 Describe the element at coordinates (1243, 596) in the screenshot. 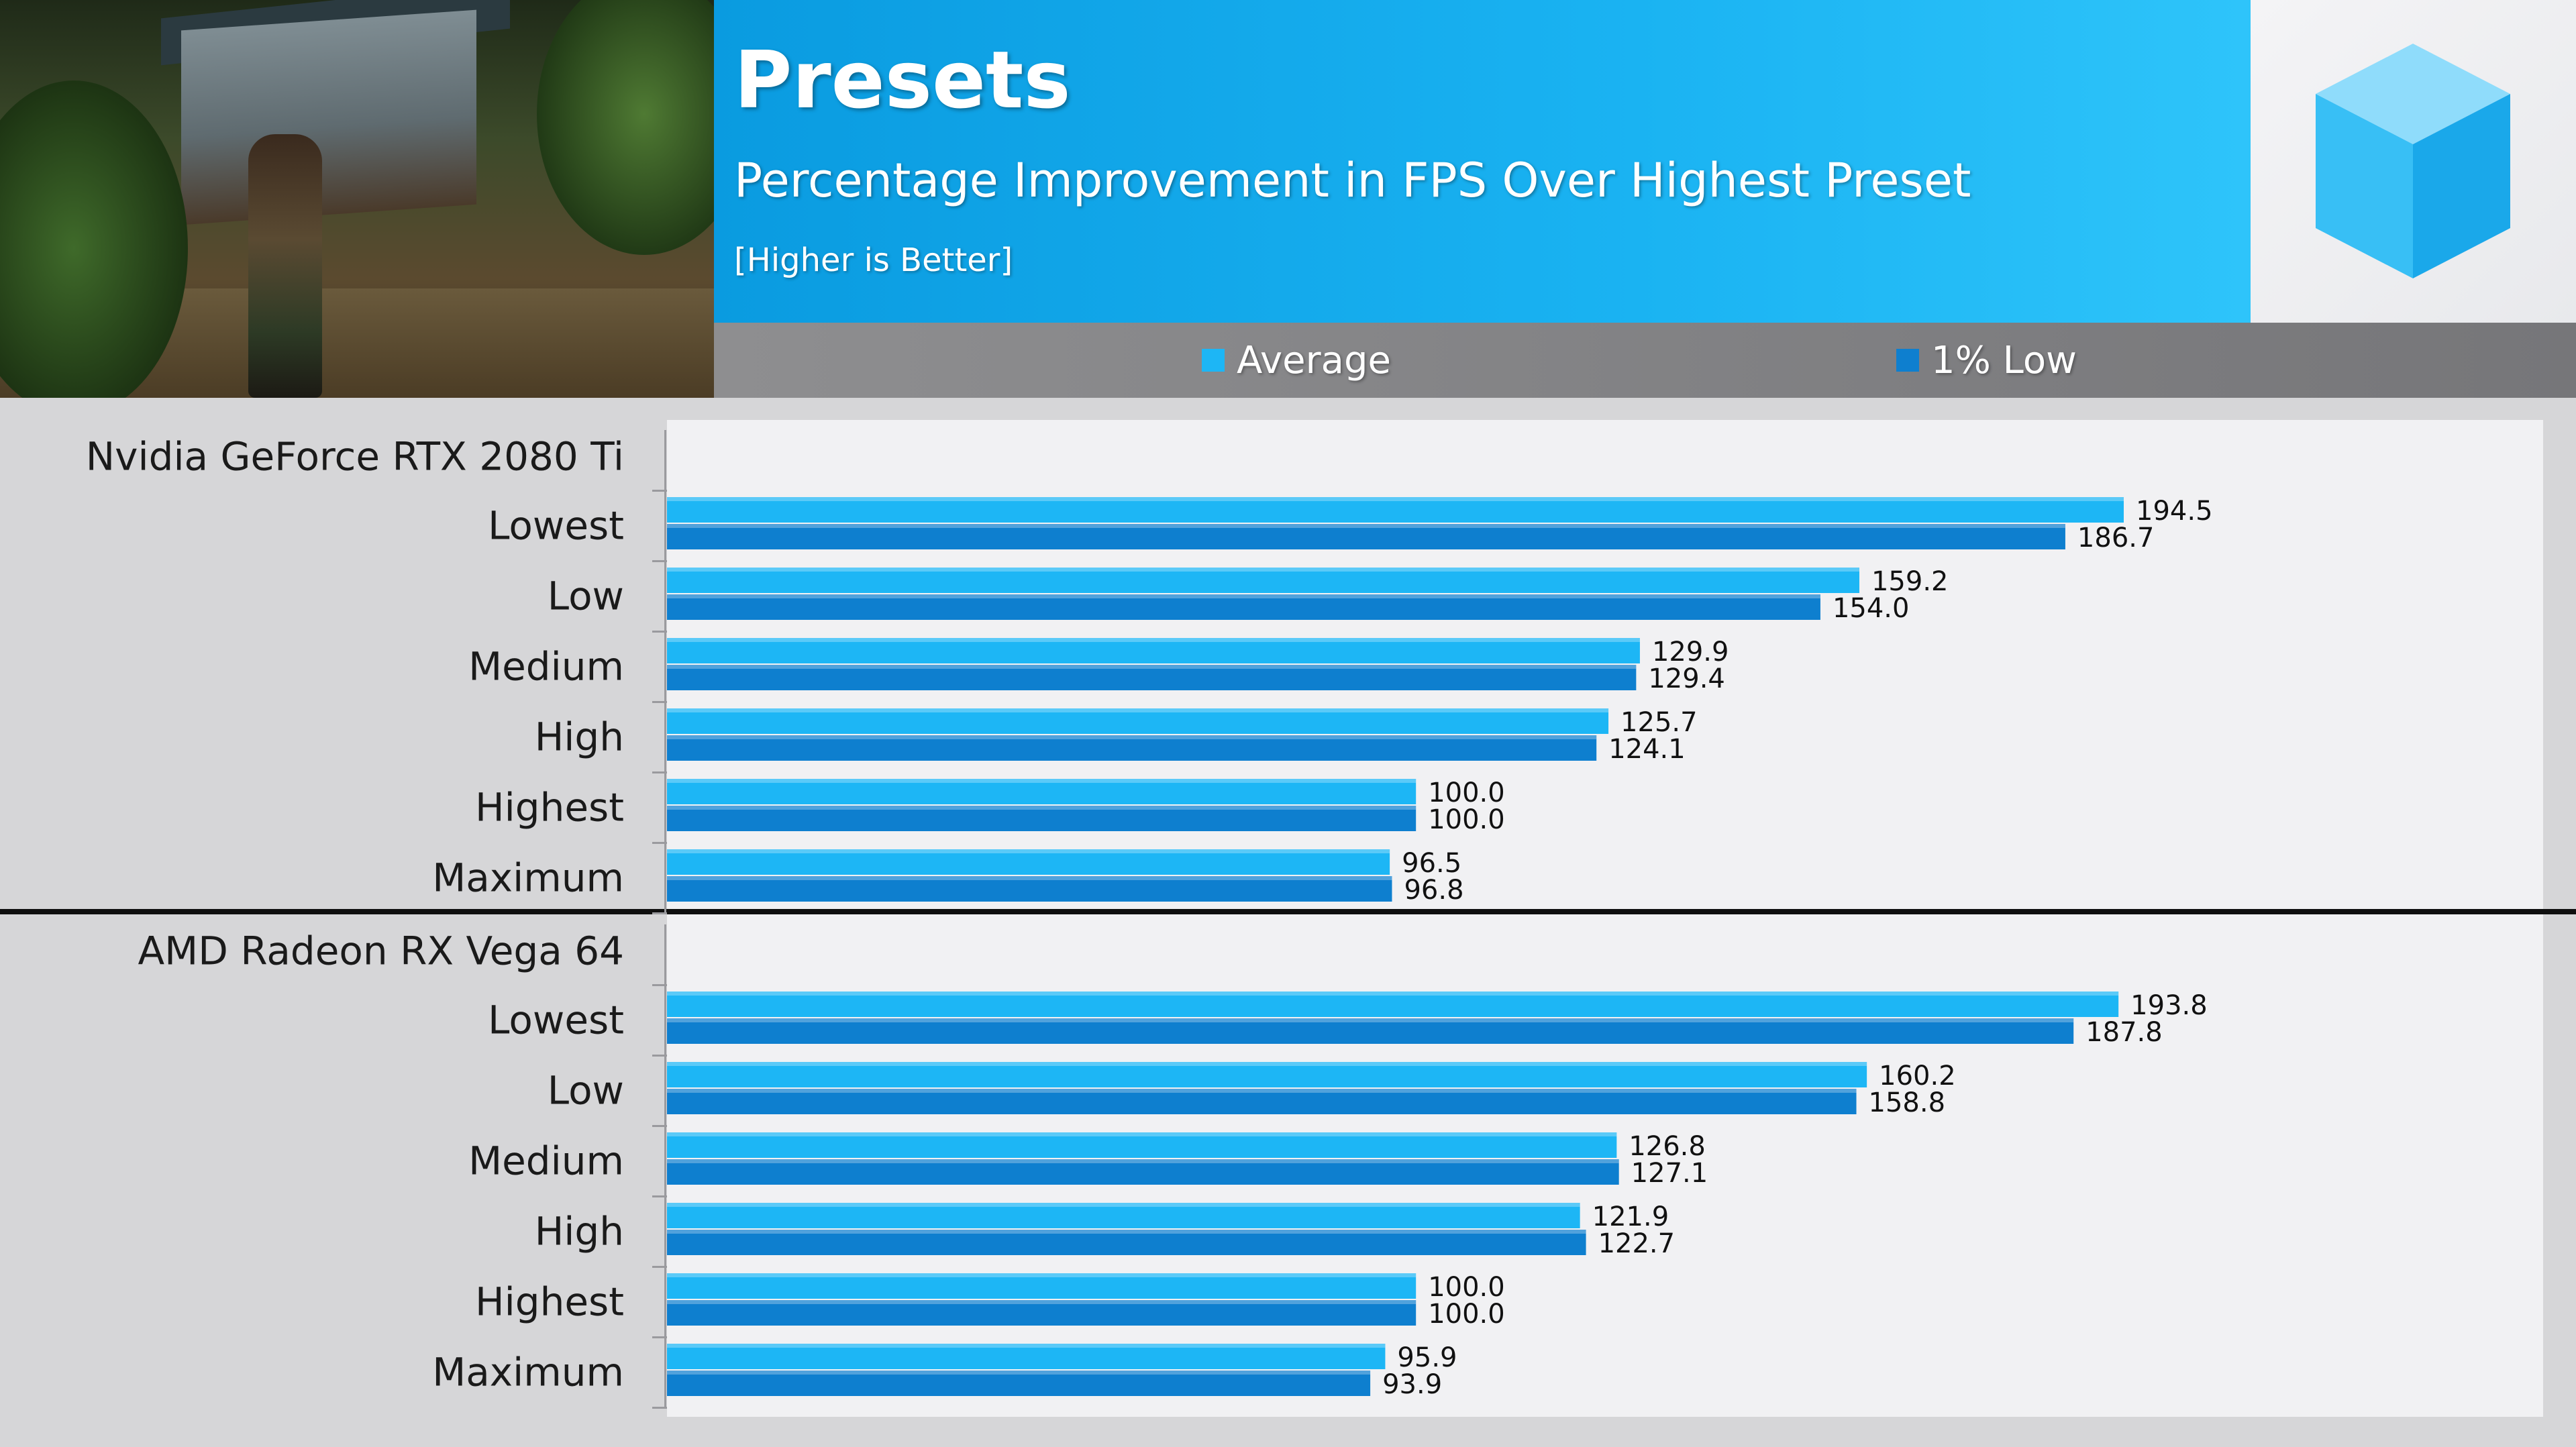

I see `bar-highlight-nvidia-geforce-rtx-2080-ti-low-1-low` at that location.